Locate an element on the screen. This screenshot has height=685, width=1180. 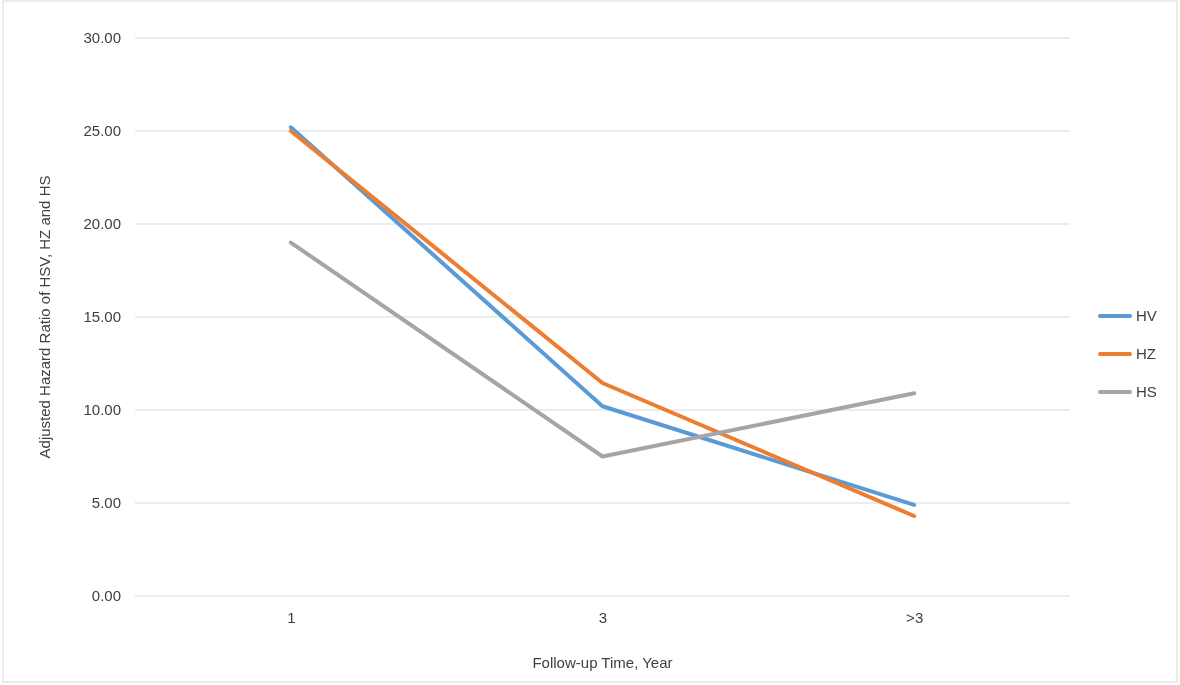
legend-label: HV is located at coordinates (1146, 316).